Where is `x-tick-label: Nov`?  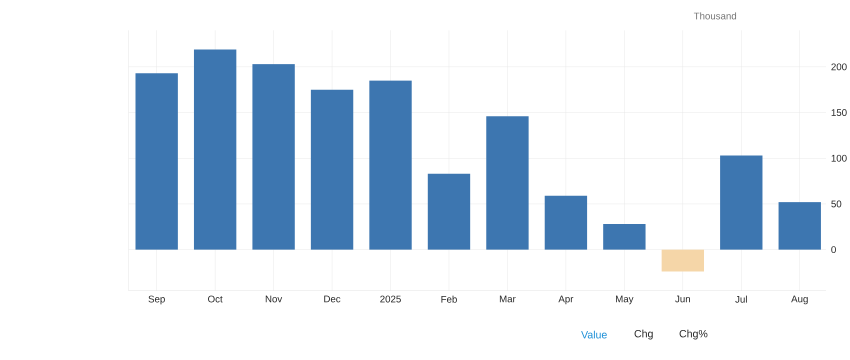
x-tick-label: Nov is located at coordinates (274, 299).